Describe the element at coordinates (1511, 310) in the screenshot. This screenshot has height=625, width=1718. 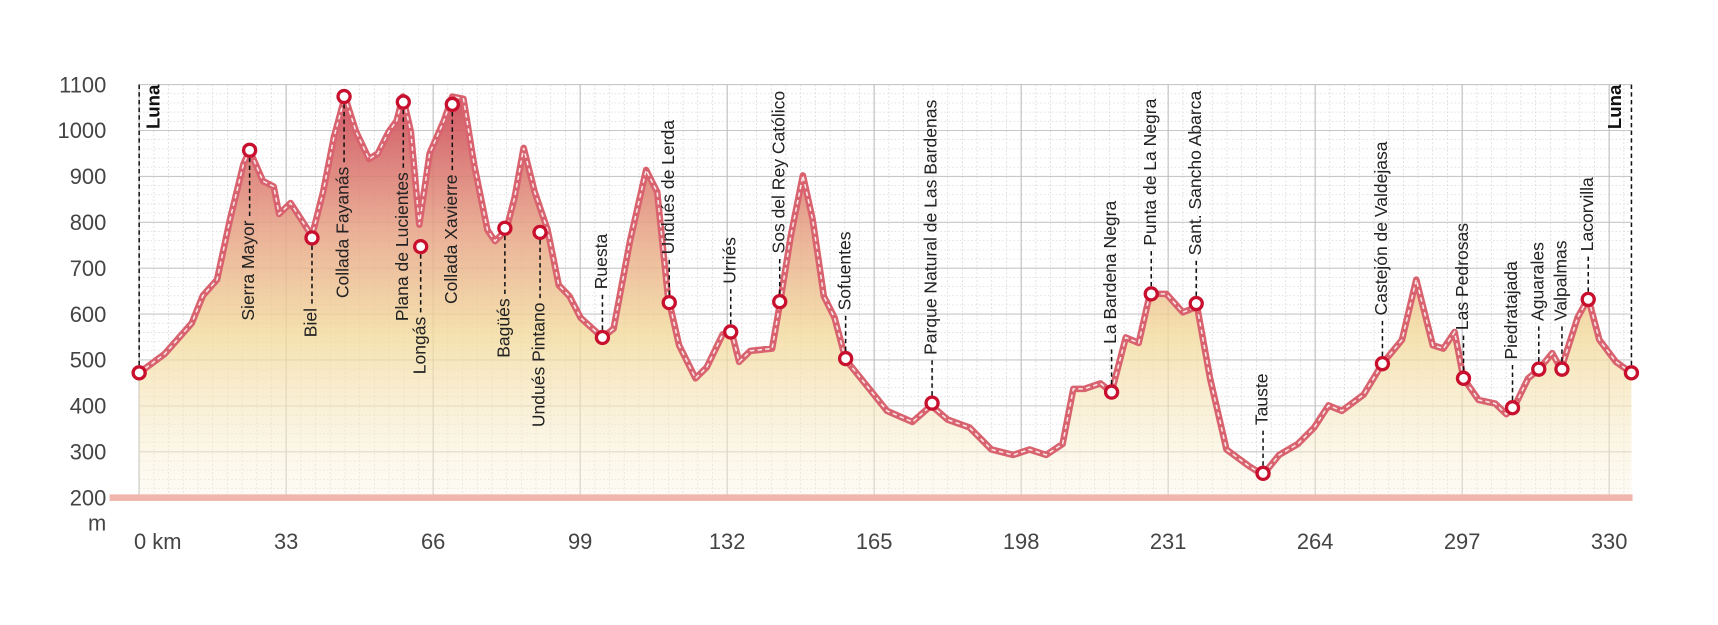
I see `waypoint-label: Piedratajada` at that location.